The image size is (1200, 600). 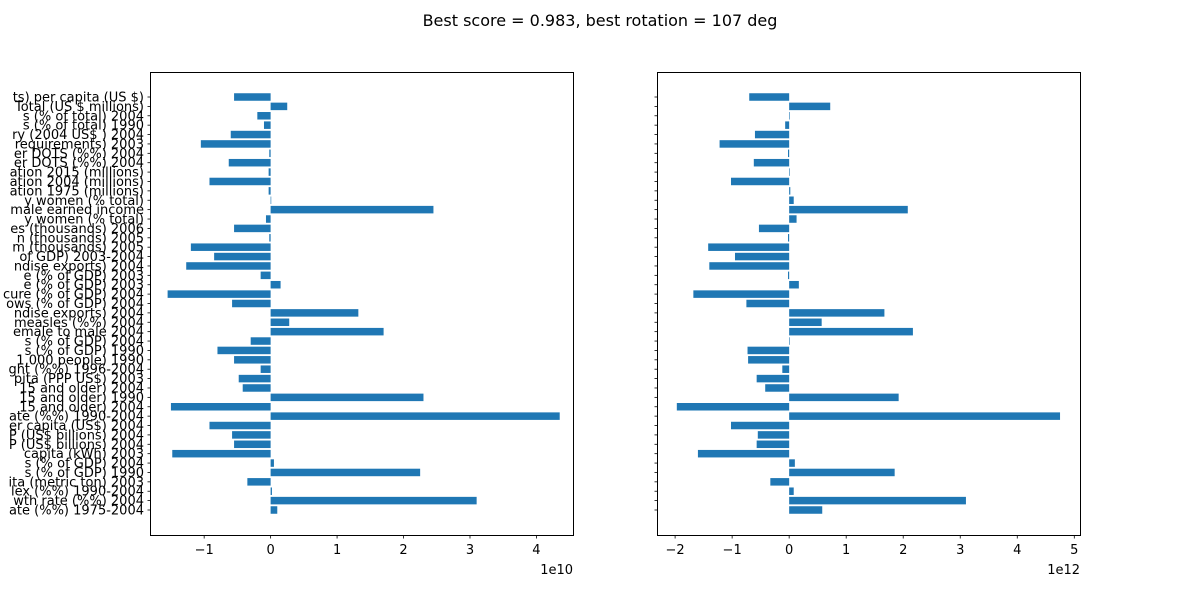 I want to click on left-x-tick-label: 4, so click(x=536, y=550).